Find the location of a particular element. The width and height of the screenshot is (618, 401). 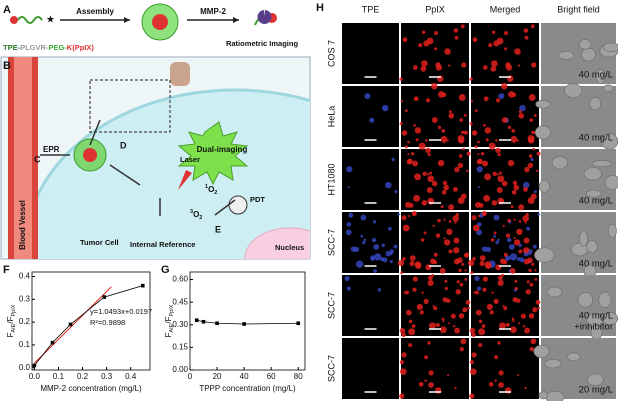

x-tick-label: 0 is located at coordinates (190, 376).